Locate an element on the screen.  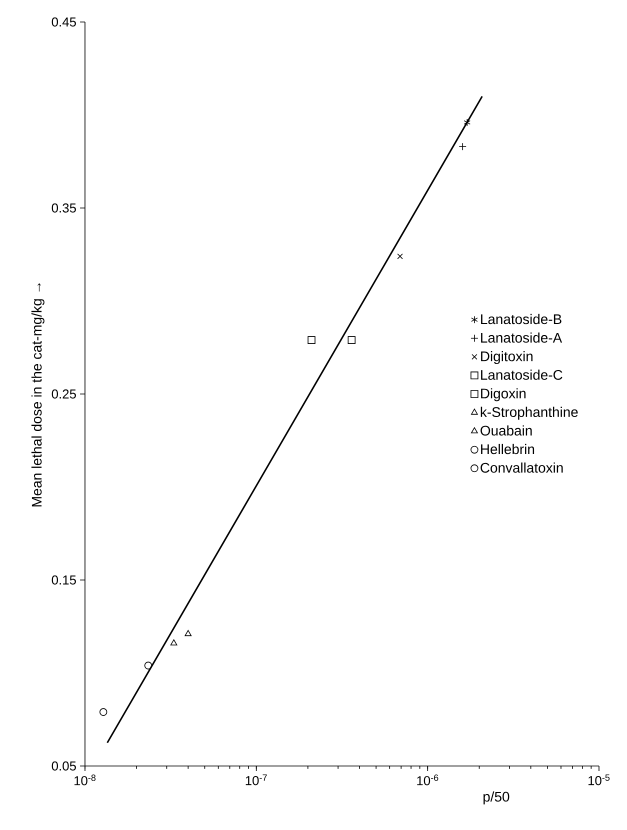
y-tick-label: 0.25 is located at coordinates (64, 394).